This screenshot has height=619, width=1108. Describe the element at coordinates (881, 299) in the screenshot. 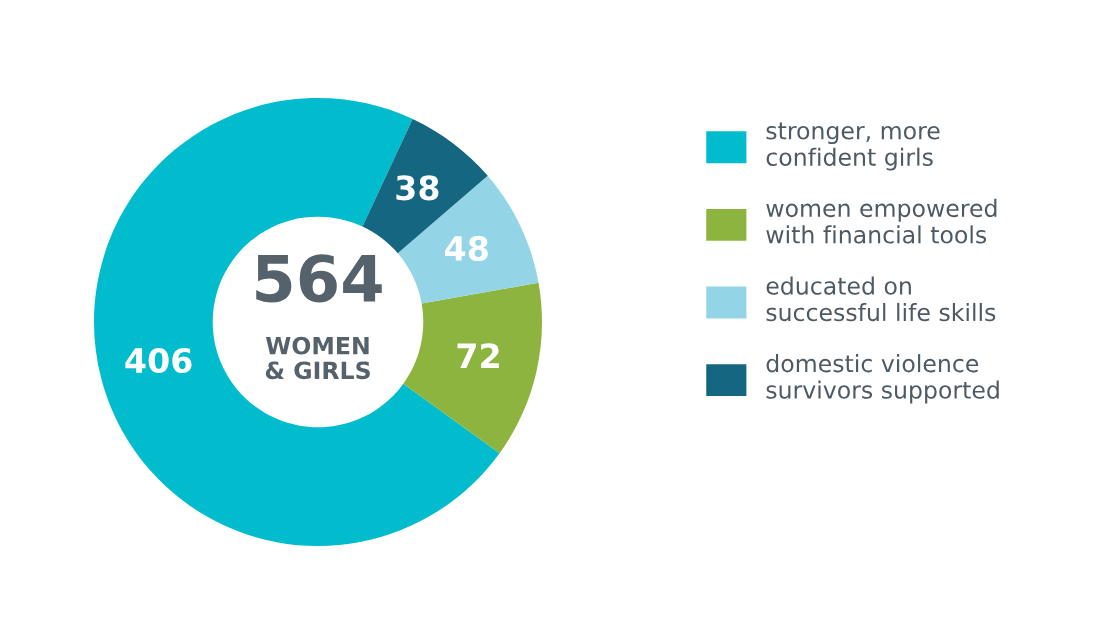

I see `legend-label: educated on successful life skills` at that location.